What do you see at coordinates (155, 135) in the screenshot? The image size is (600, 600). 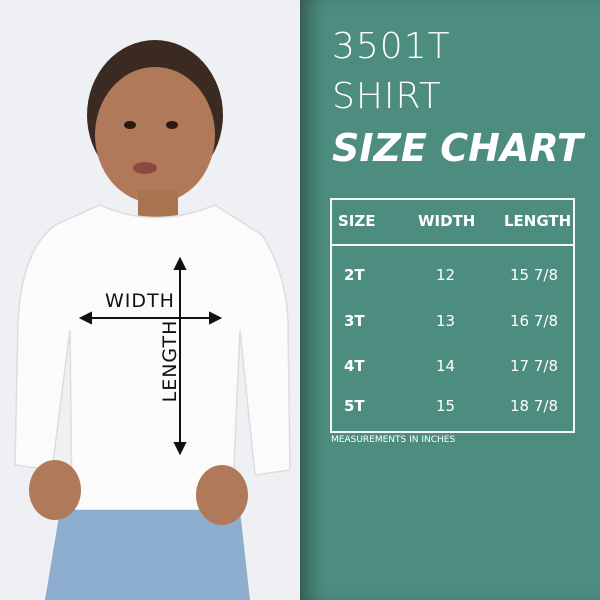 I see `face` at bounding box center [155, 135].